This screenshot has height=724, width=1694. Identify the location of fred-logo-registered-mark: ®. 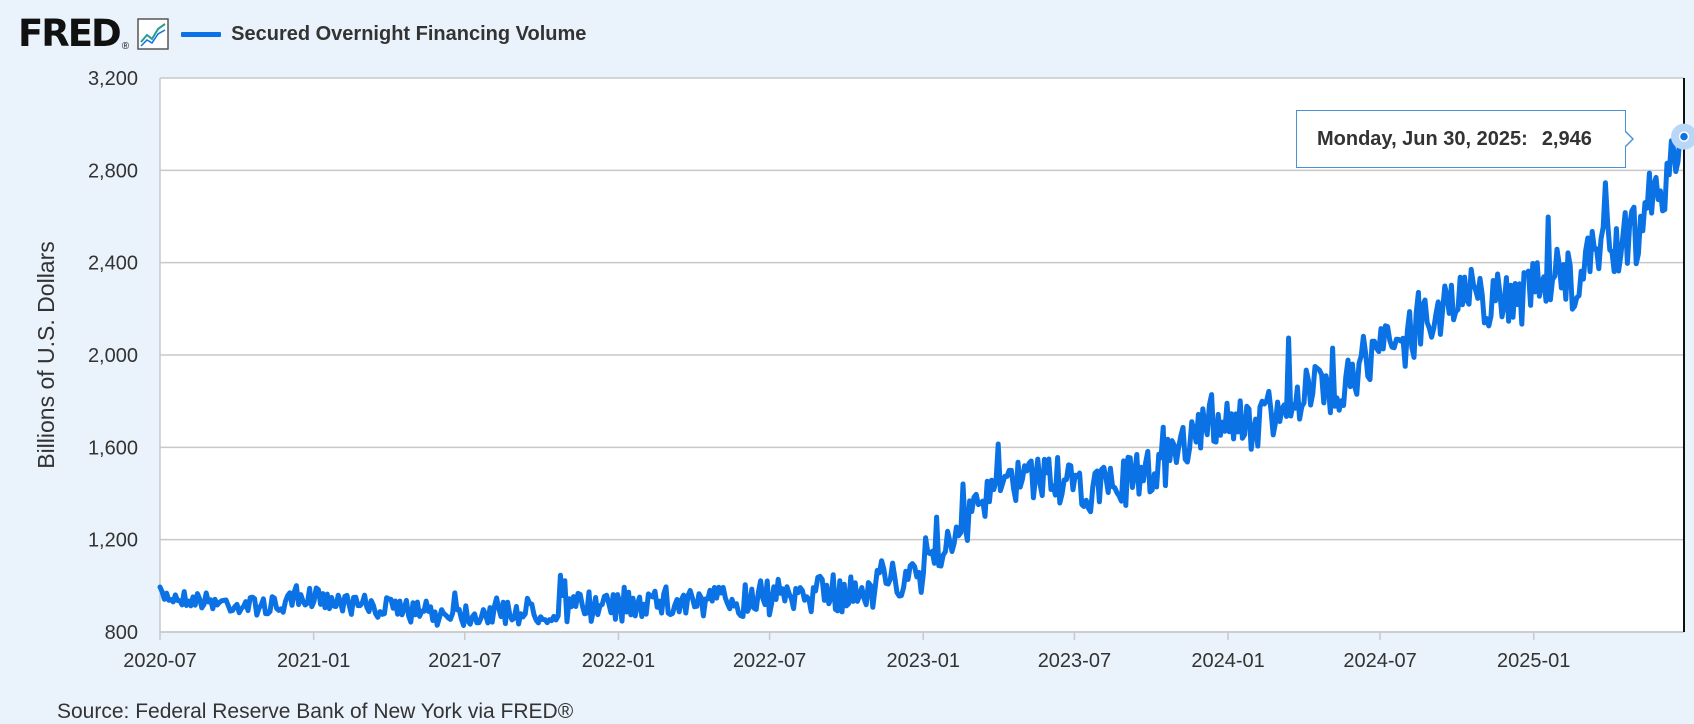
(125, 46).